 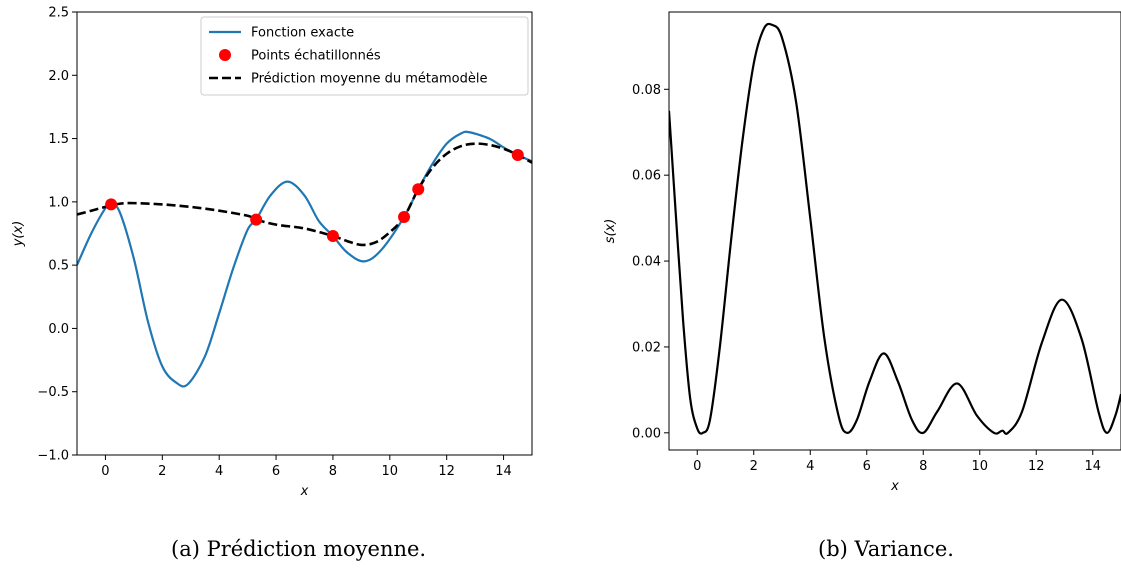 I want to click on y-tick-label: 0.5, so click(x=58, y=266).